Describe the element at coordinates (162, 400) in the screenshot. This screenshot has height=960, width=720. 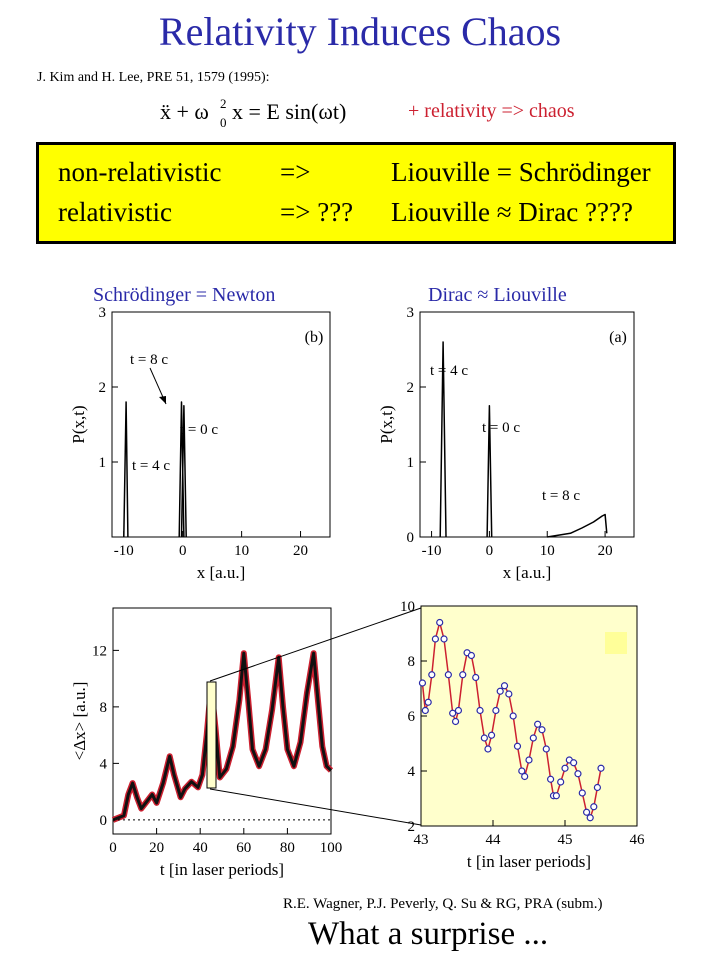
I see `annotation-arrowhead` at that location.